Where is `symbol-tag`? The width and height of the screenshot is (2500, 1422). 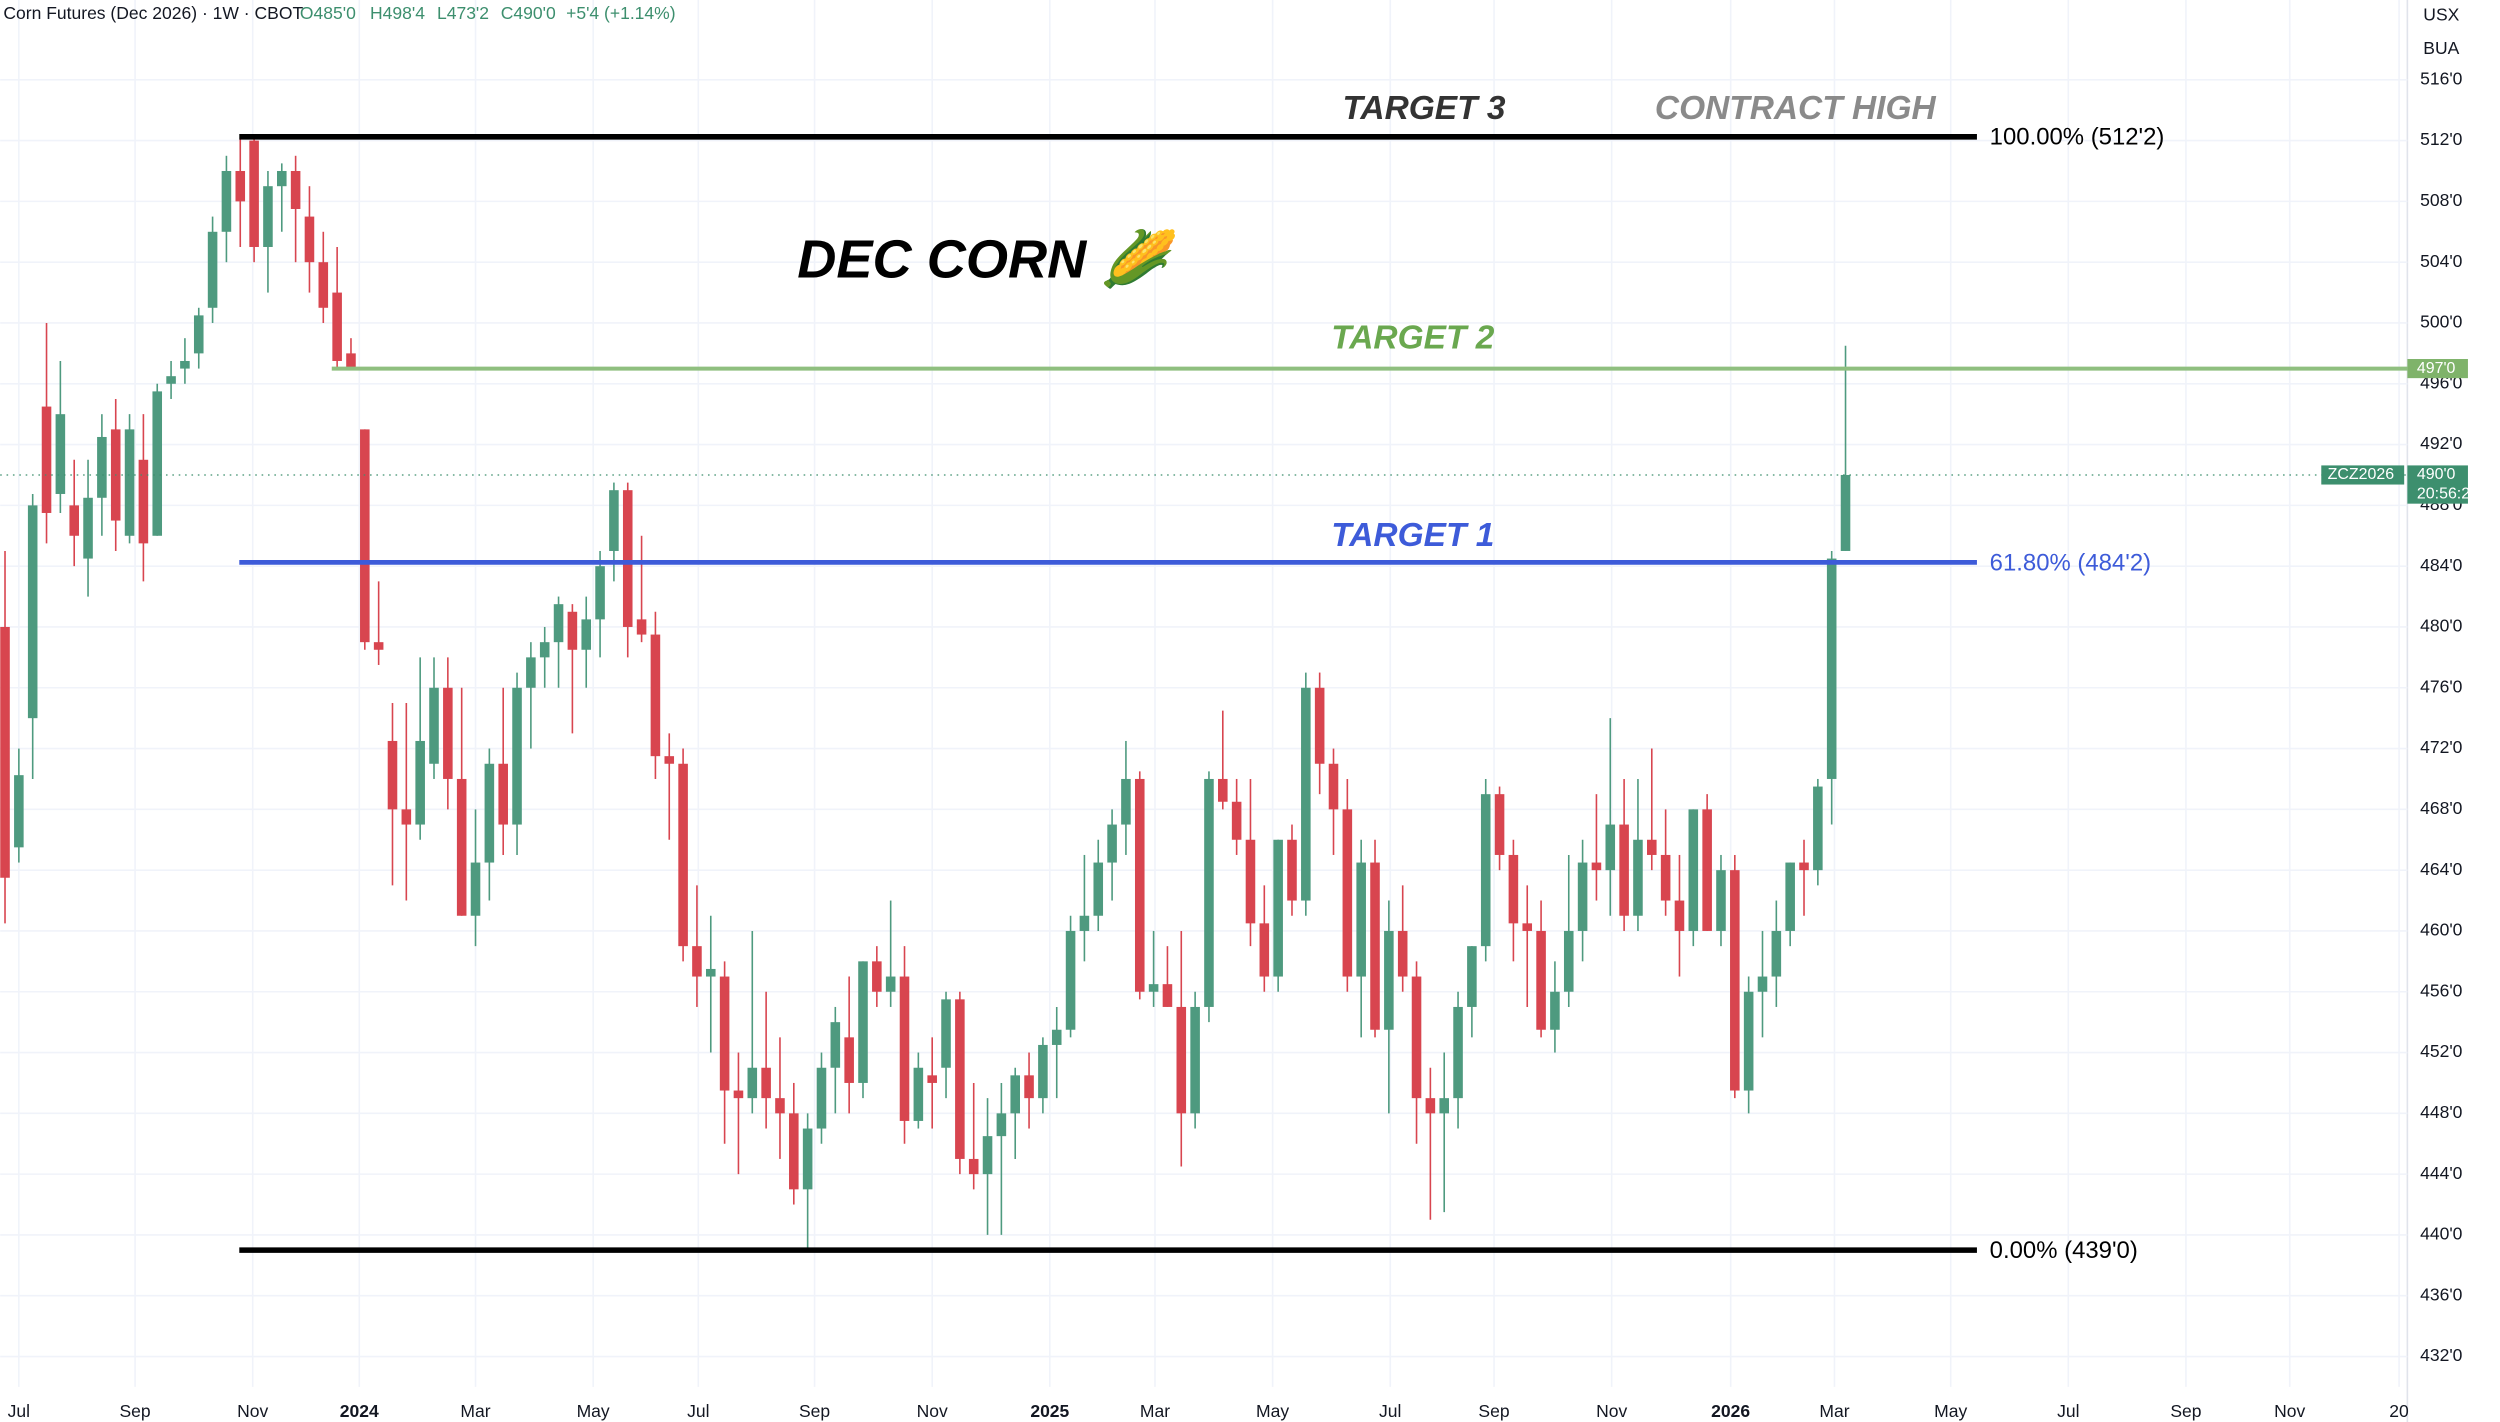 symbol-tag is located at coordinates (2363, 475).